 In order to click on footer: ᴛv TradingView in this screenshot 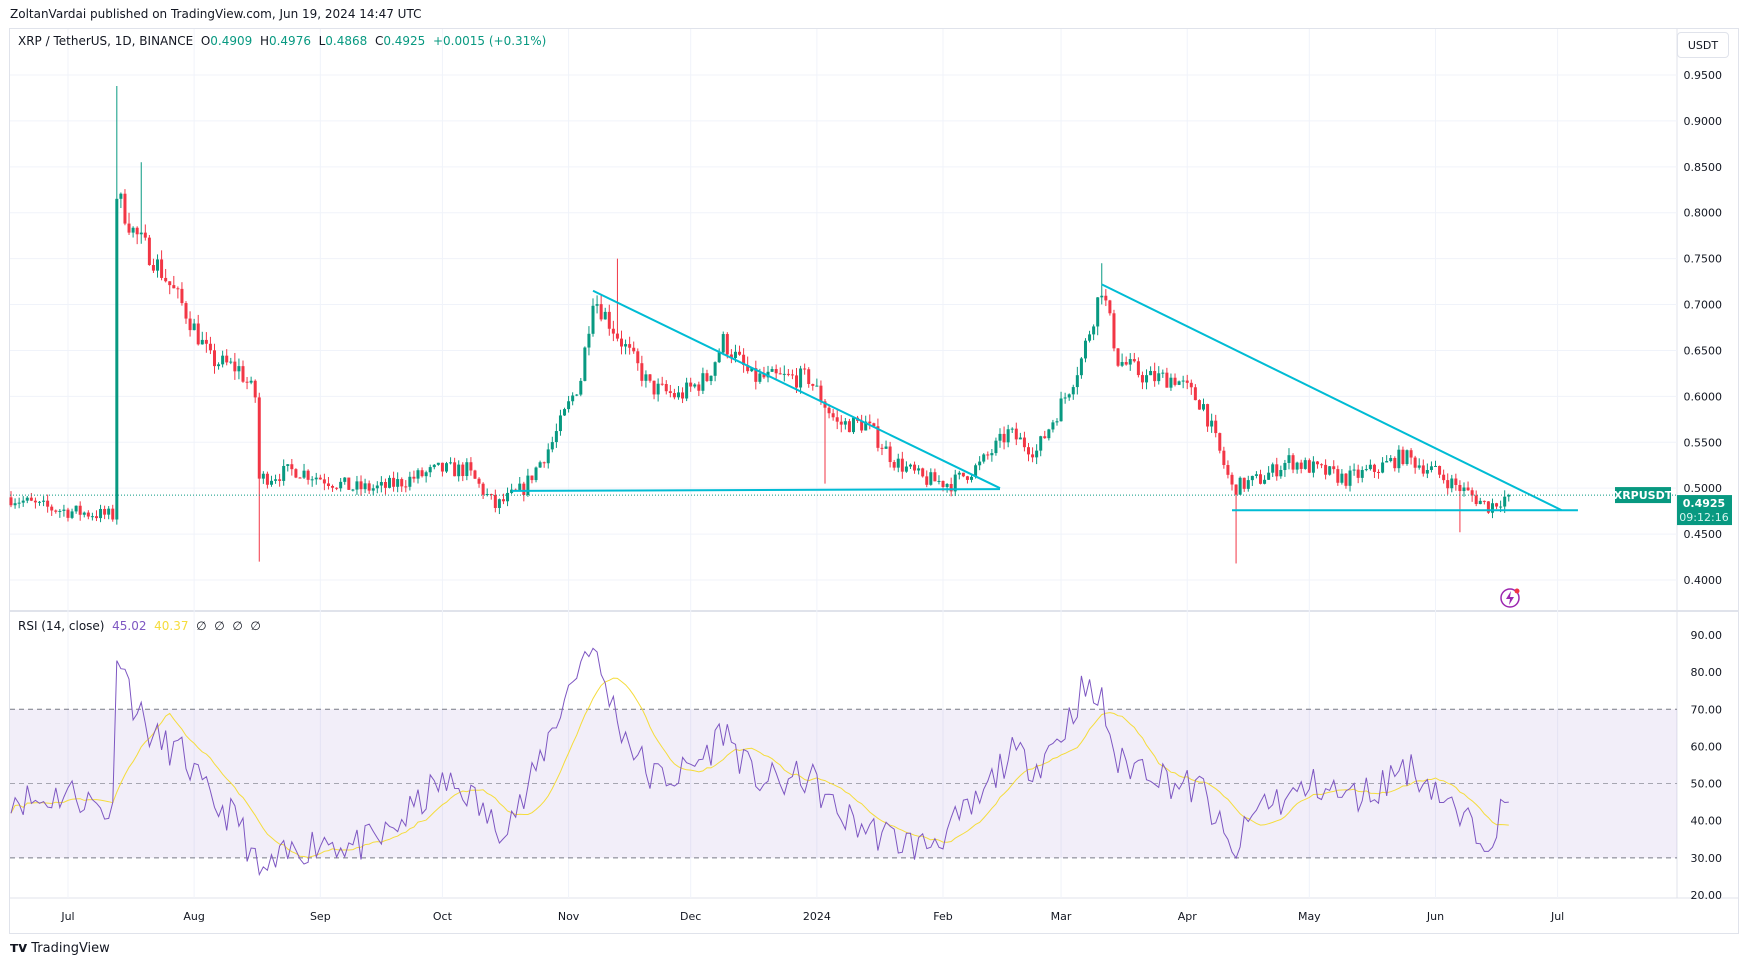, I will do `click(60, 948)`.